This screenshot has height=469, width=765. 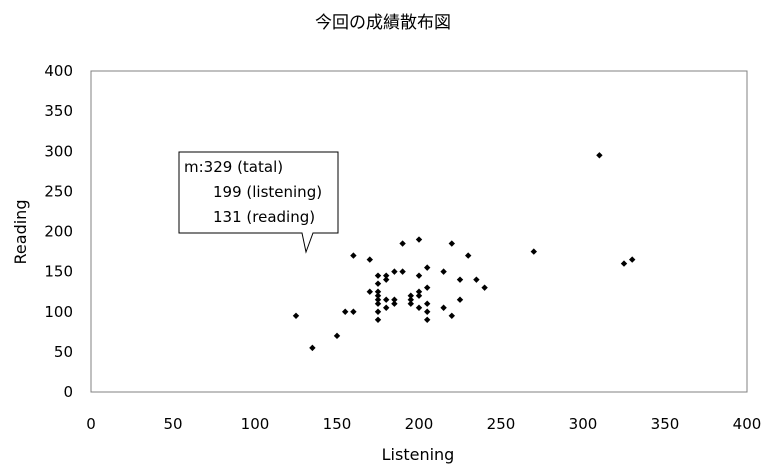 I want to click on y-tick-label: 200, so click(x=58, y=232).